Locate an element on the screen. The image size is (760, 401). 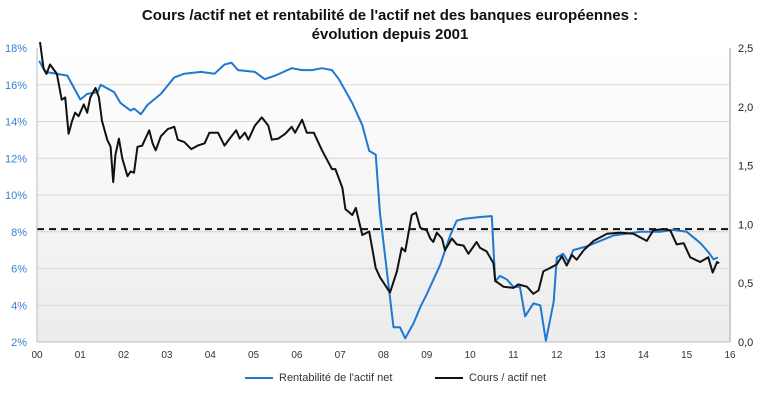
y-right-tick-label: 1,5 is located at coordinates (745, 167).